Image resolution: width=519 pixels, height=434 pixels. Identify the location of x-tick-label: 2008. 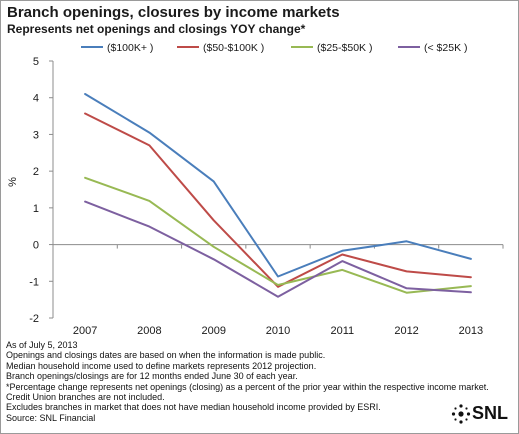
(149, 331).